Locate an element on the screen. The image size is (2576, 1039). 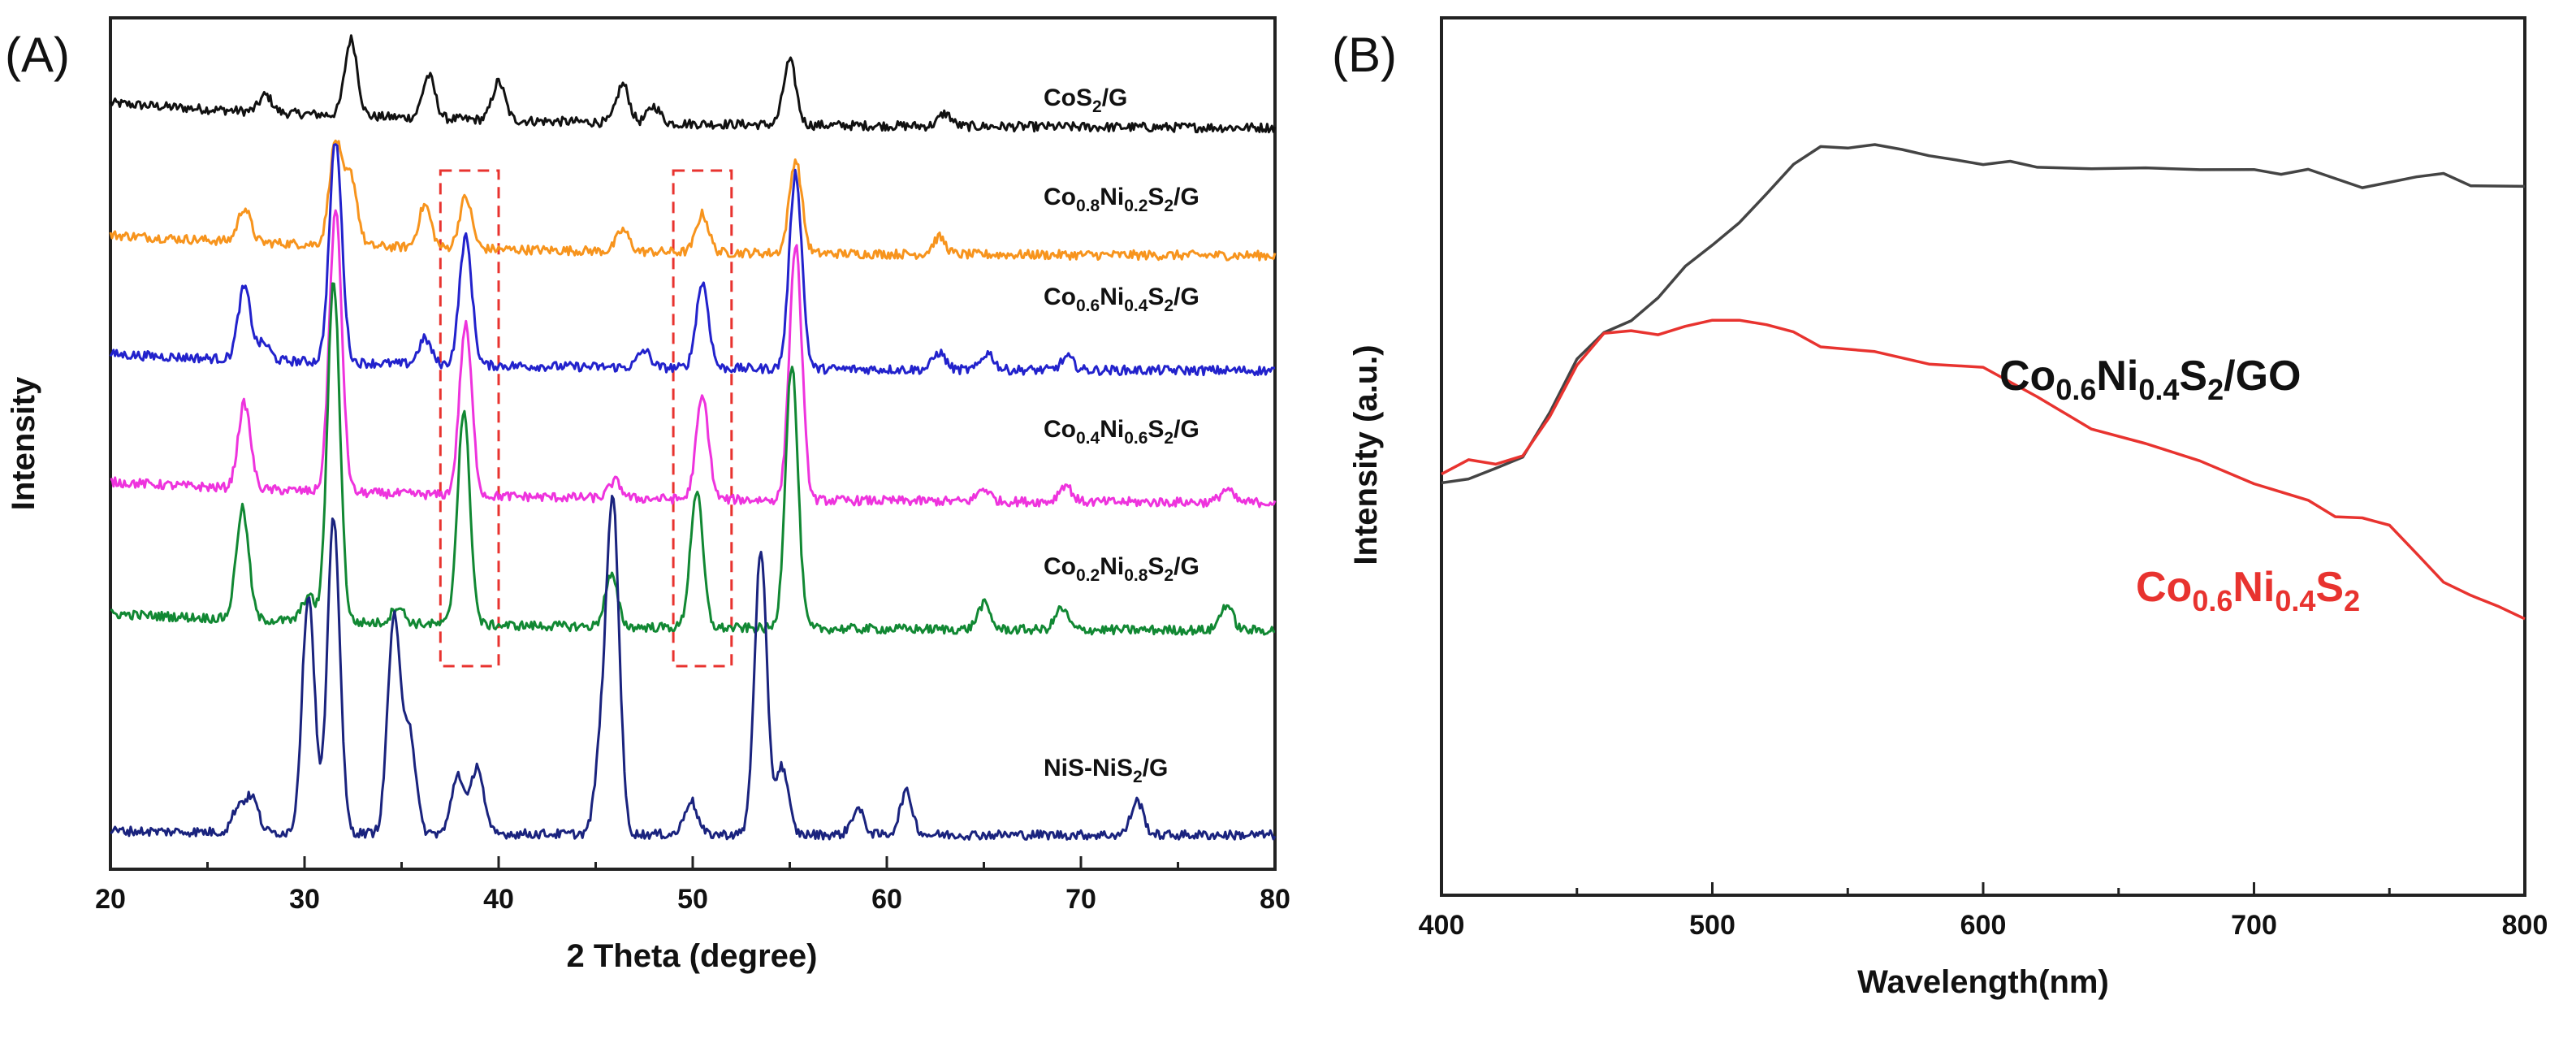
series-label-a-2: Co0.8Ni0.2S2/G is located at coordinates (1122, 200).